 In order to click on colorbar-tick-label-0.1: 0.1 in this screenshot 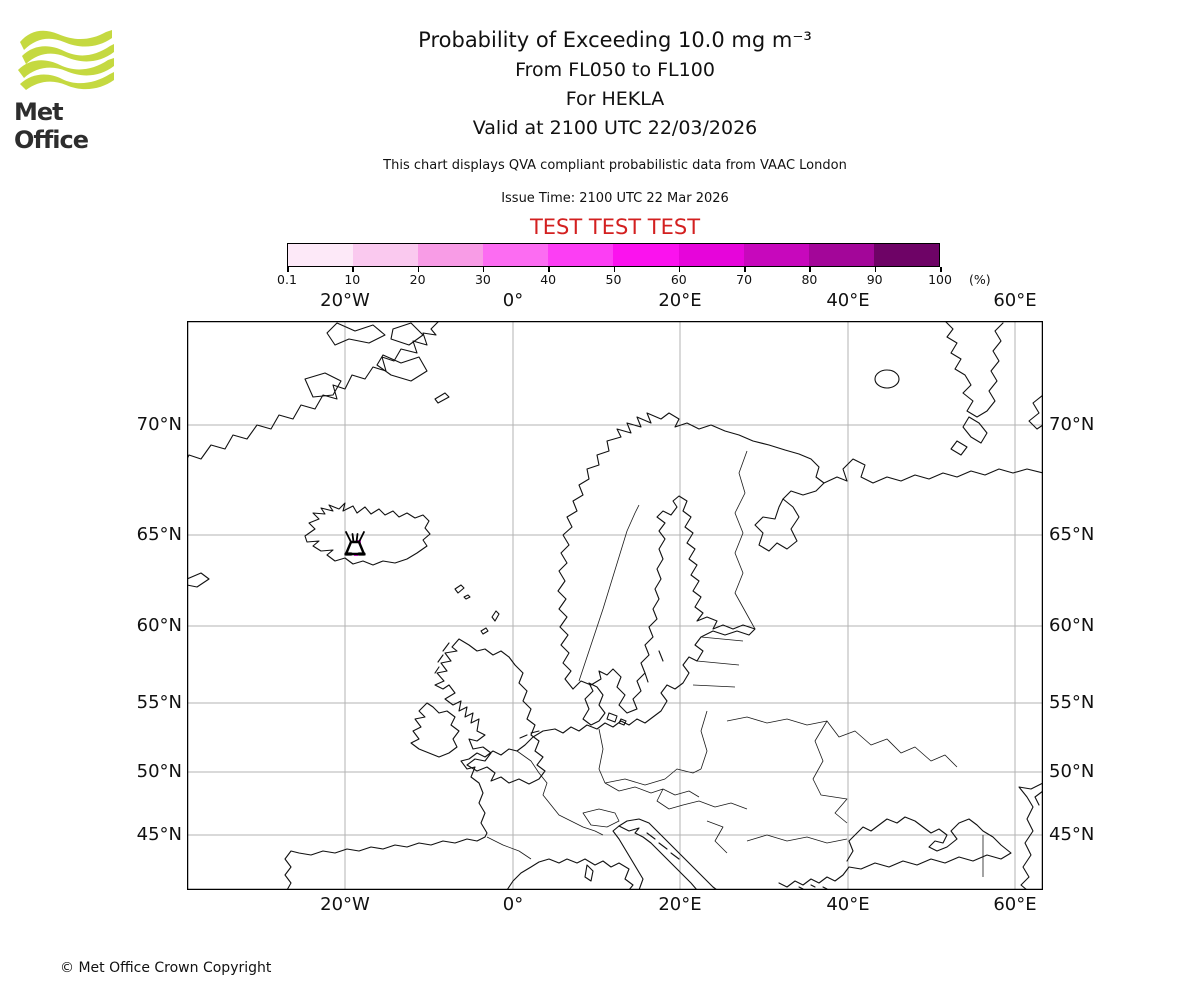, I will do `click(287, 279)`.